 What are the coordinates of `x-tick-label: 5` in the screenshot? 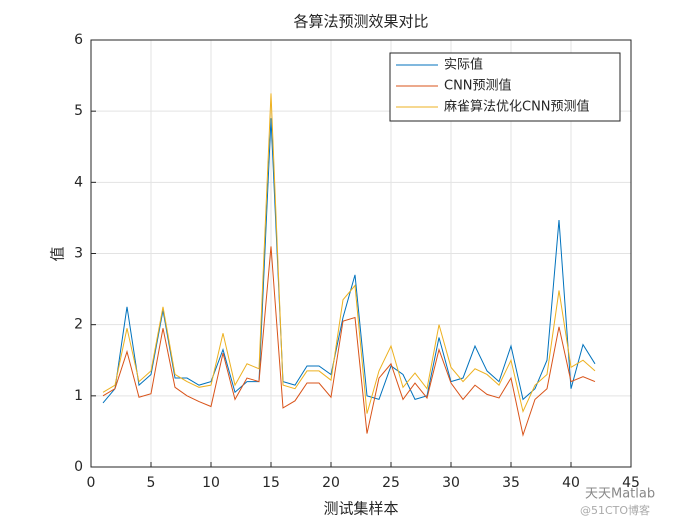 It's located at (151, 483).